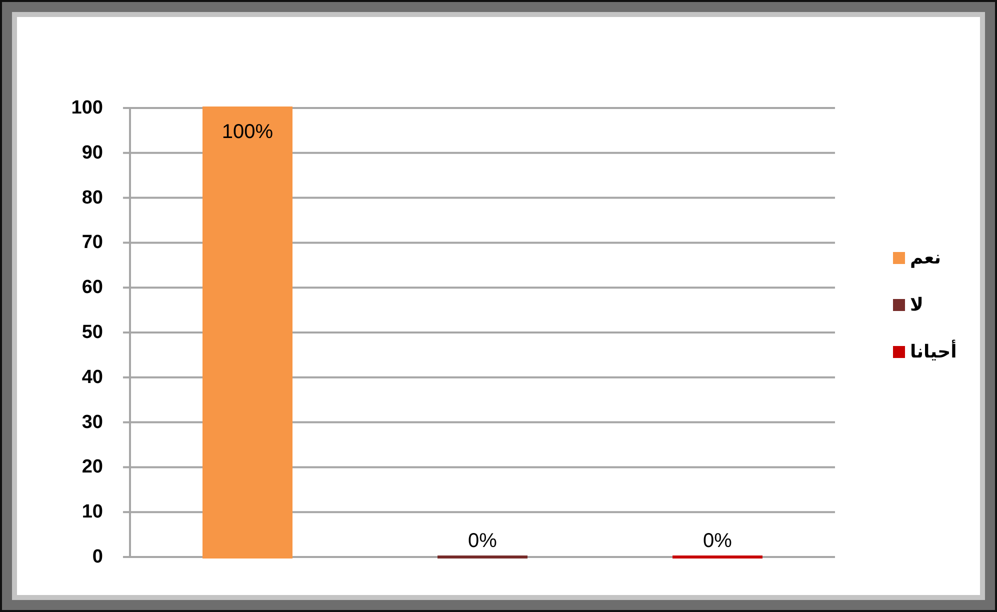 The width and height of the screenshot is (997, 612). What do you see at coordinates (92, 243) in the screenshot?
I see `ytick-label: 70` at bounding box center [92, 243].